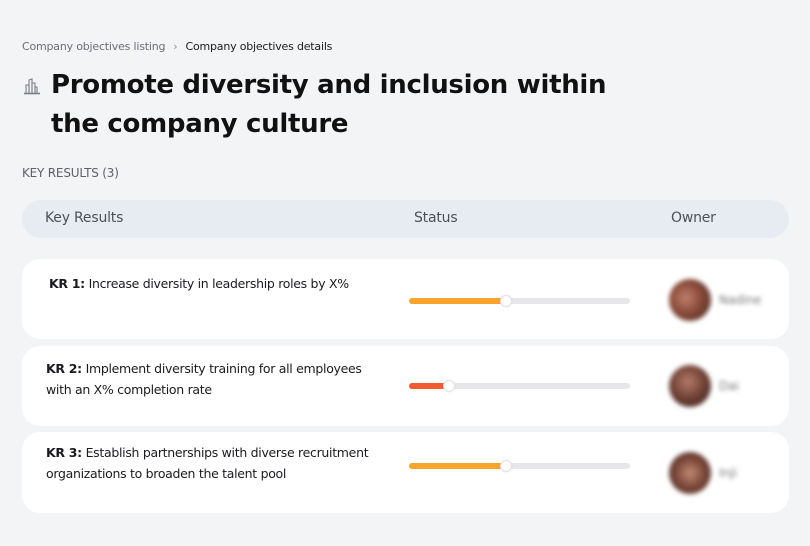 Image resolution: width=810 pixels, height=546 pixels. I want to click on column-header-status: Status, so click(436, 218).